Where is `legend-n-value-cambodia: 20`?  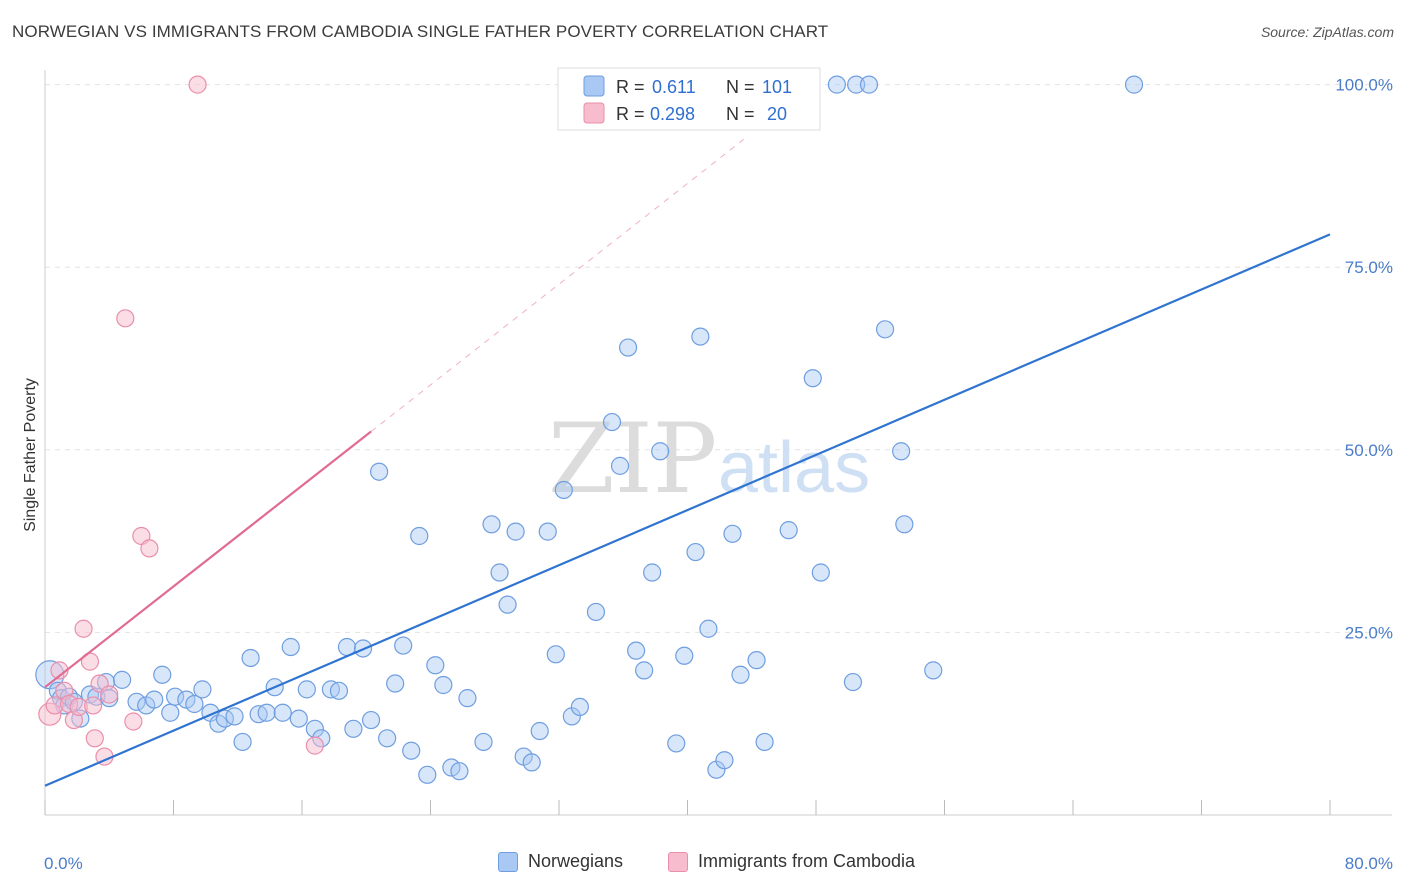
legend-n-value-cambodia: 20 is located at coordinates (777, 114).